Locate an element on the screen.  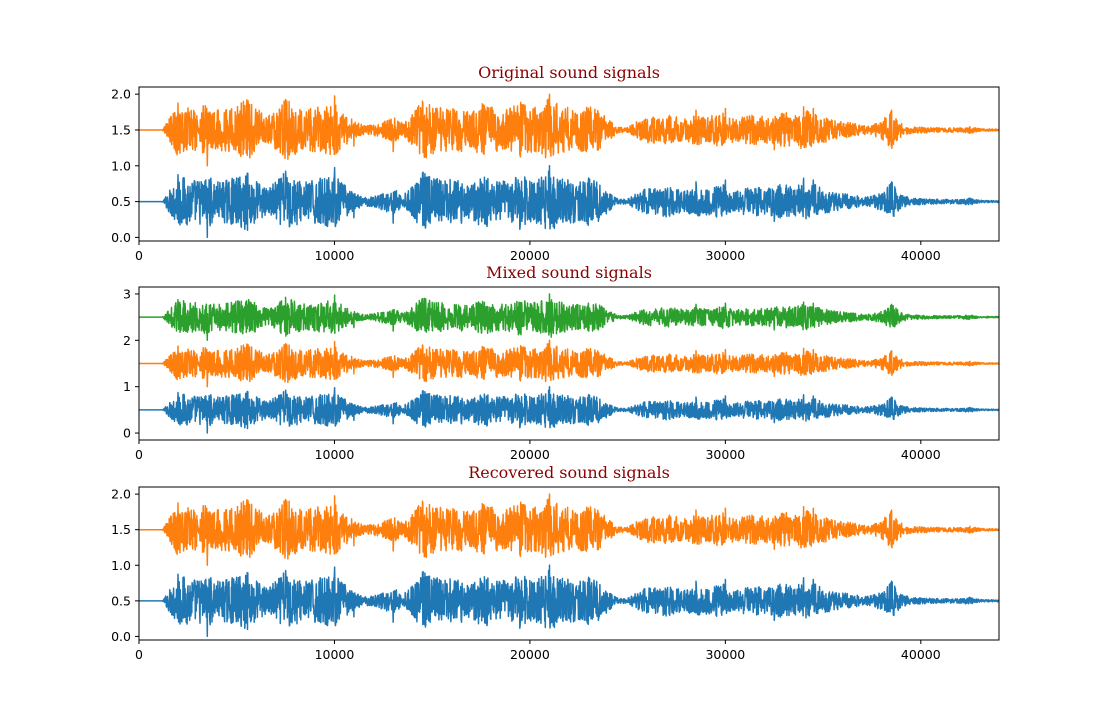
subplot-title: Mixed sound signals is located at coordinates (569, 272).